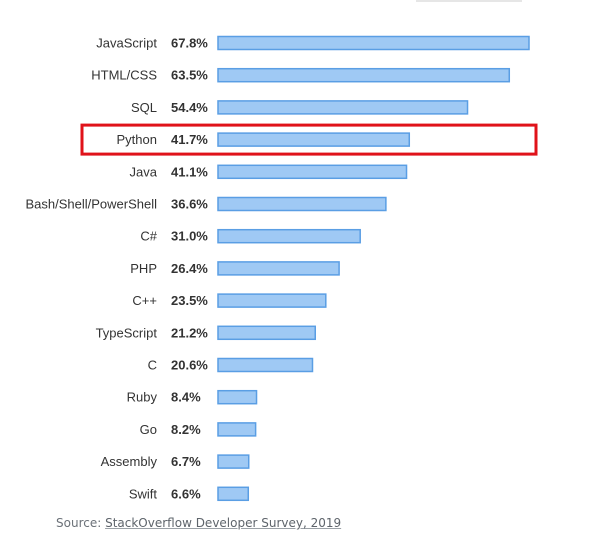  I want to click on category-label-html-css: HTML/CSS, so click(124, 75).